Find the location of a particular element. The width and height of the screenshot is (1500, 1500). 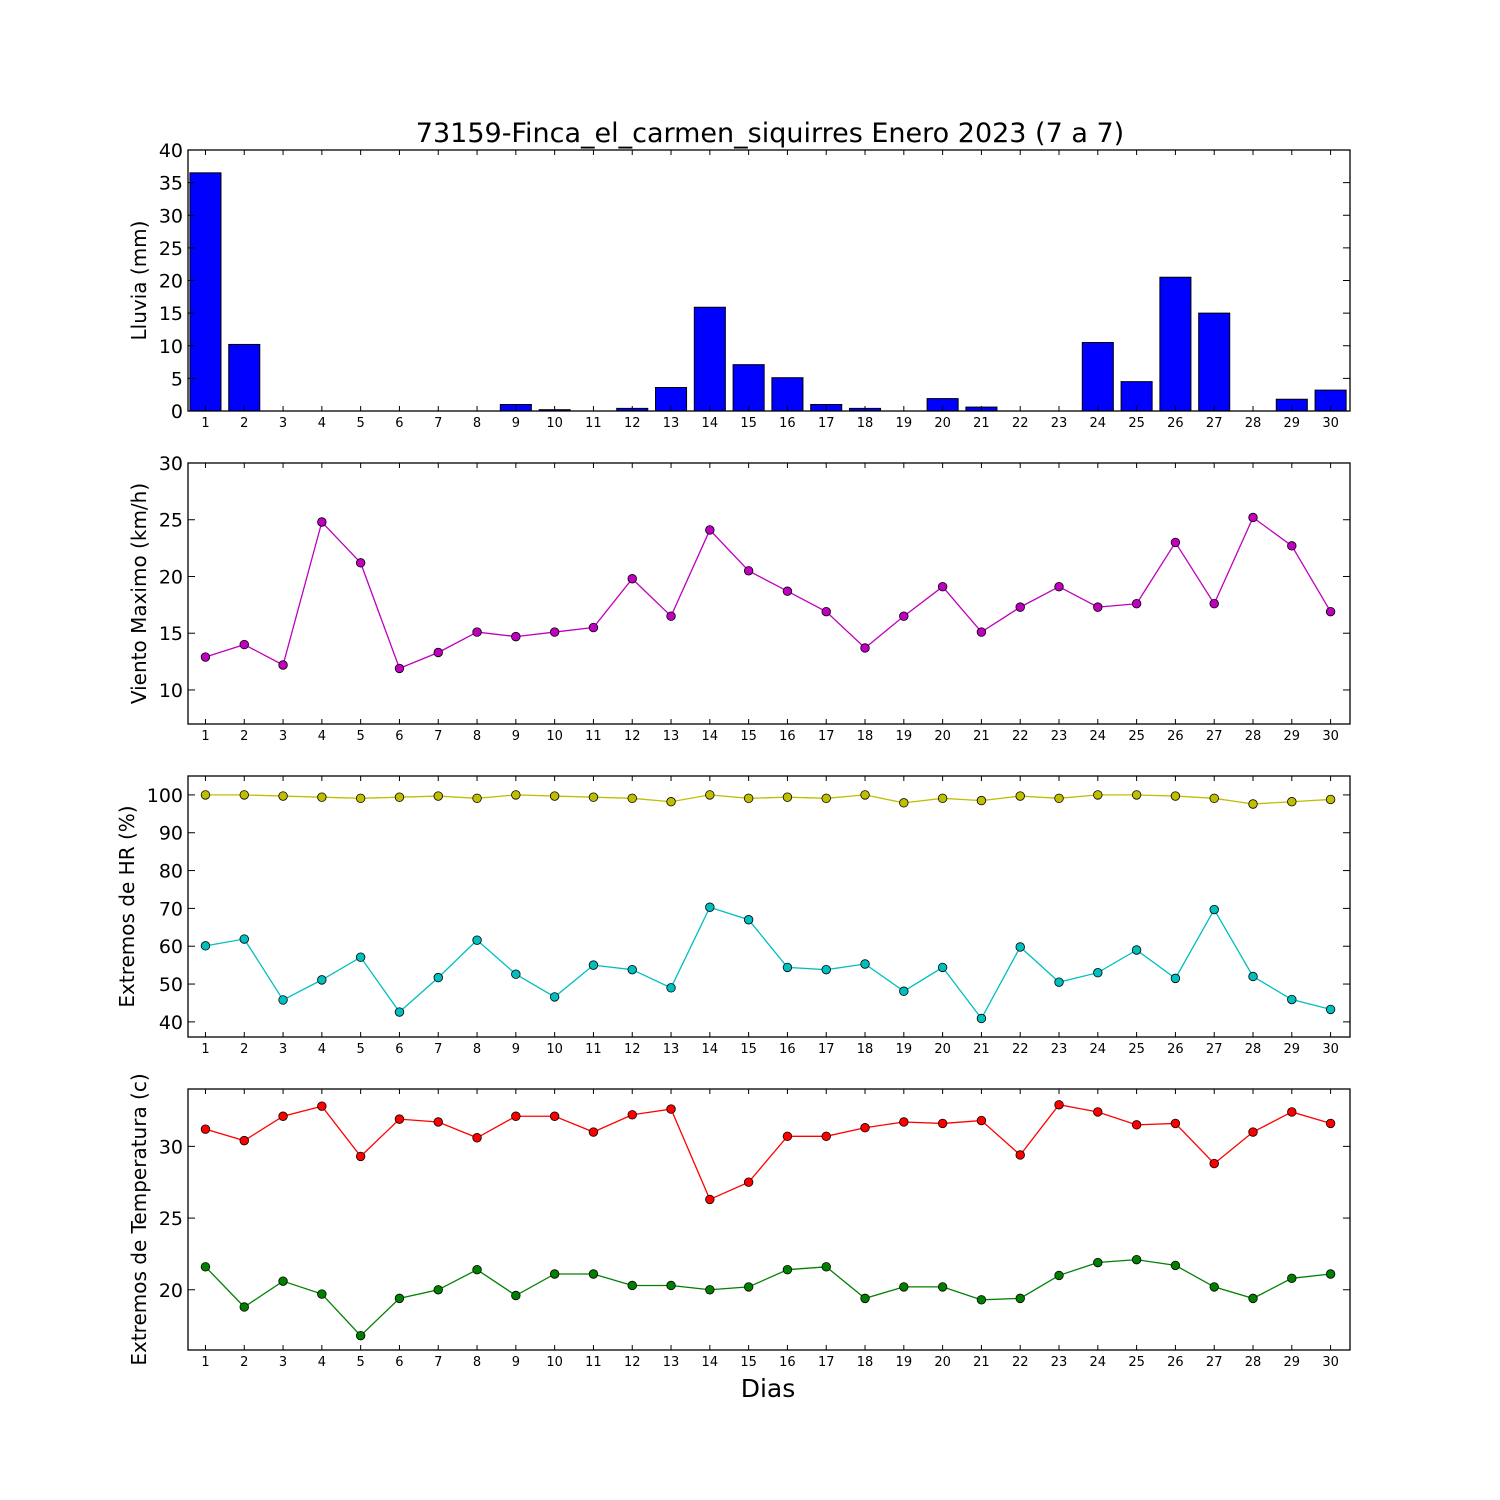

x-tick-label: 29 is located at coordinates (1292, 1049).